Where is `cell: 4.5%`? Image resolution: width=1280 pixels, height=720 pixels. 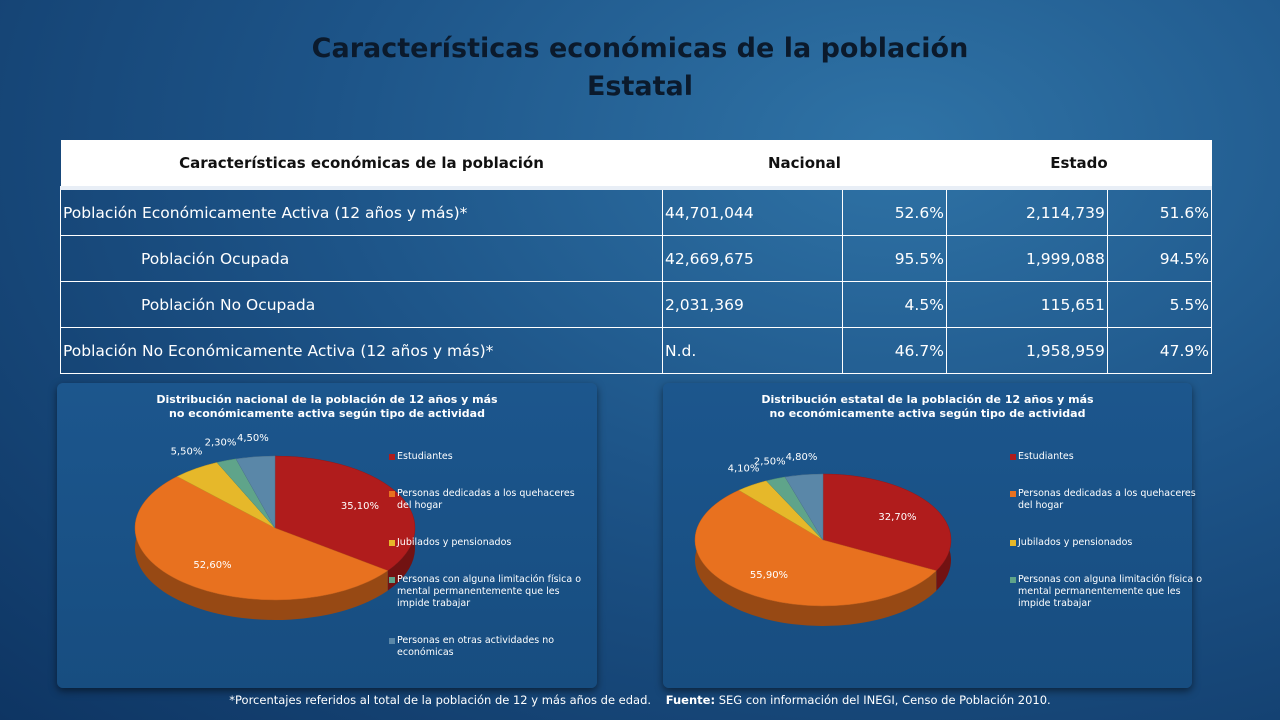
cell: 4.5% is located at coordinates (894, 304).